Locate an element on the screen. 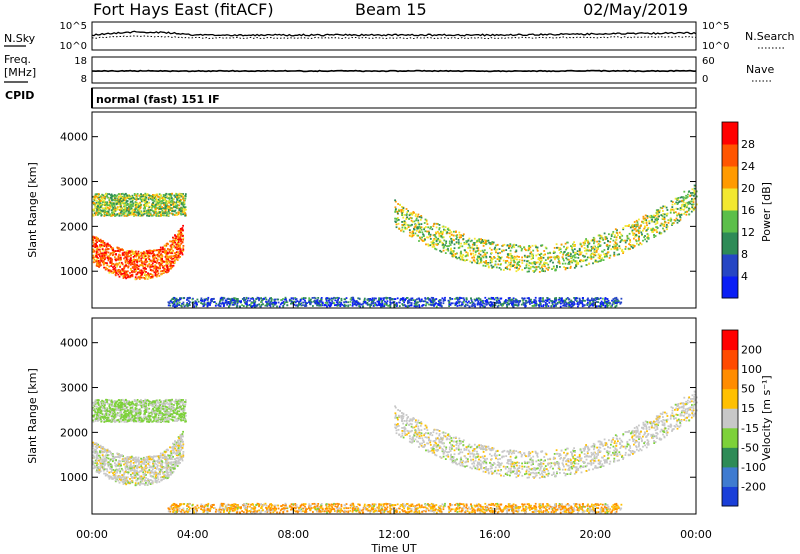 Image resolution: width=800 pixels, height=554 pixels. noise-right-tick-top: 10^5 is located at coordinates (715, 26).